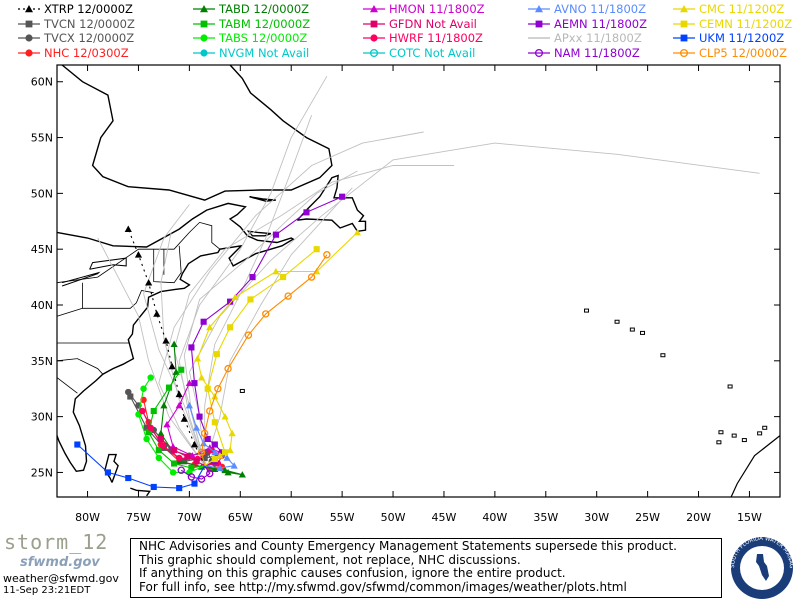 The image size is (800, 600). I want to click on legend-label: AVNO 11/1800Z, so click(600, 9).